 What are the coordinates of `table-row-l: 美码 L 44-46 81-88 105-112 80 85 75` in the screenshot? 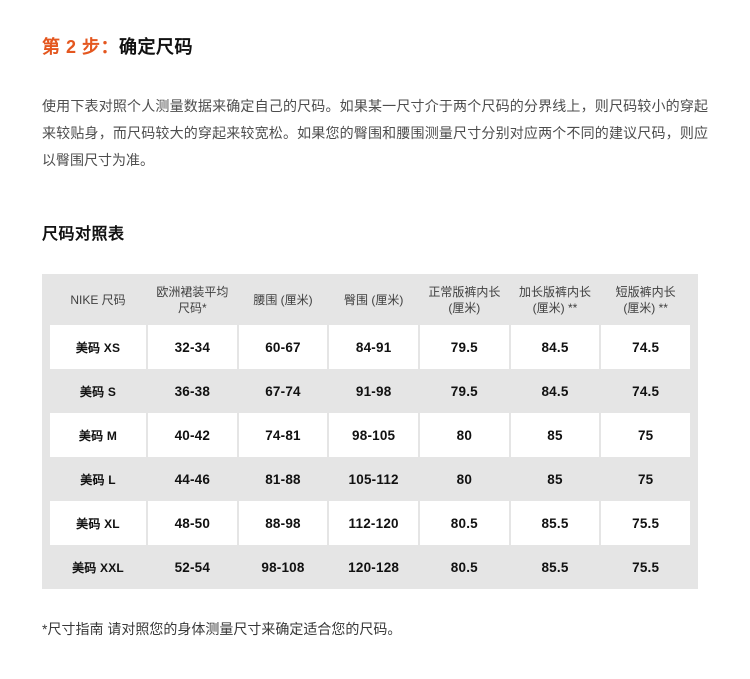 It's located at (370, 479).